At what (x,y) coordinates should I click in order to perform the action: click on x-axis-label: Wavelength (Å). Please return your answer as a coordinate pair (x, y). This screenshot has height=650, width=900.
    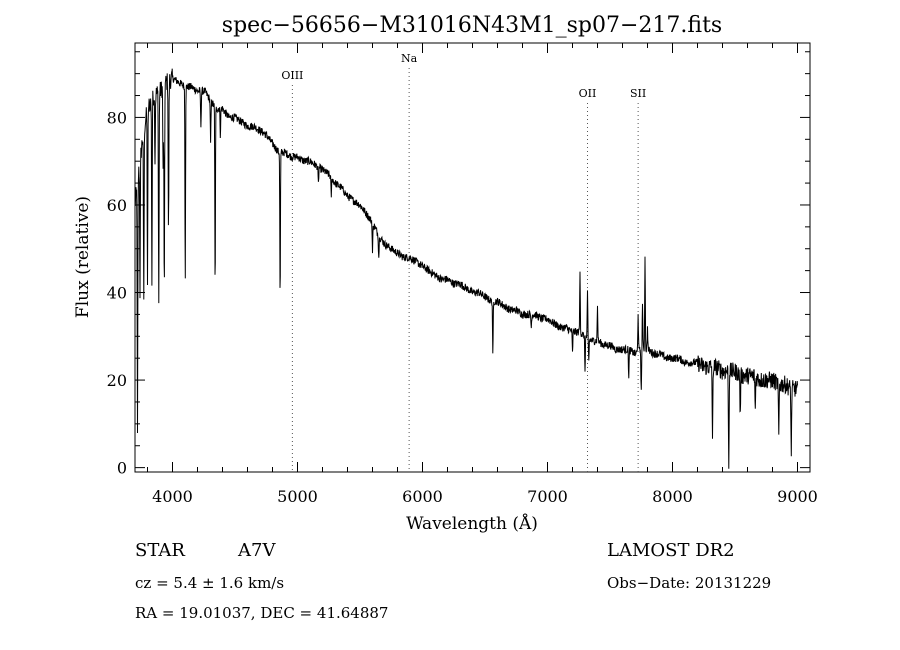
    Looking at the image, I should click on (472, 523).